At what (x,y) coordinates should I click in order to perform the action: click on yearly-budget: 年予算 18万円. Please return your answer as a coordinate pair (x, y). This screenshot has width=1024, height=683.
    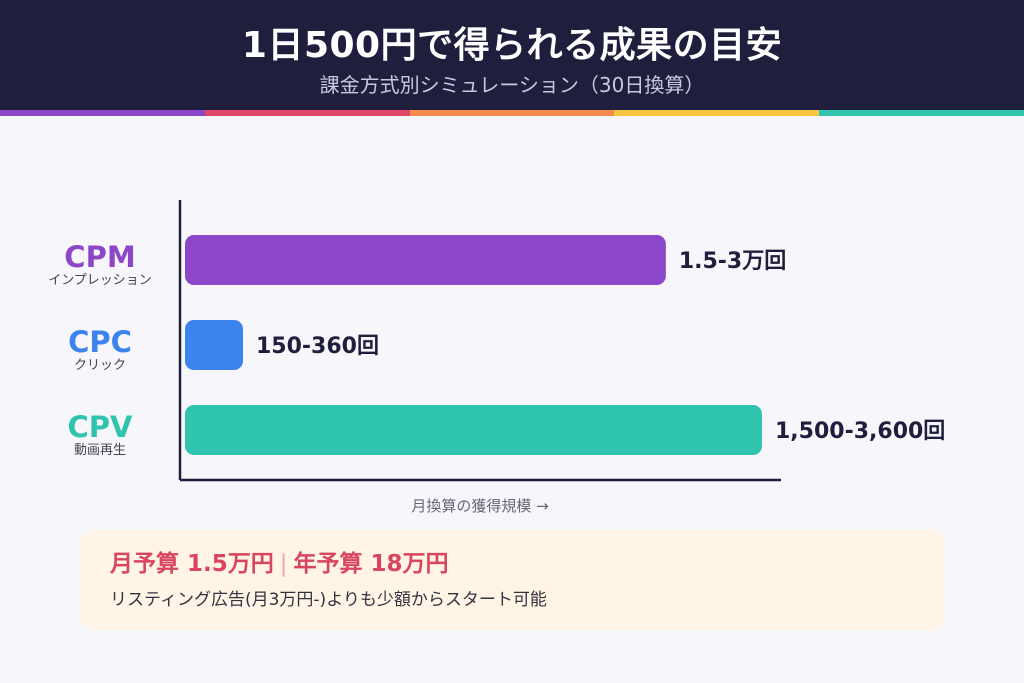
    Looking at the image, I should click on (371, 564).